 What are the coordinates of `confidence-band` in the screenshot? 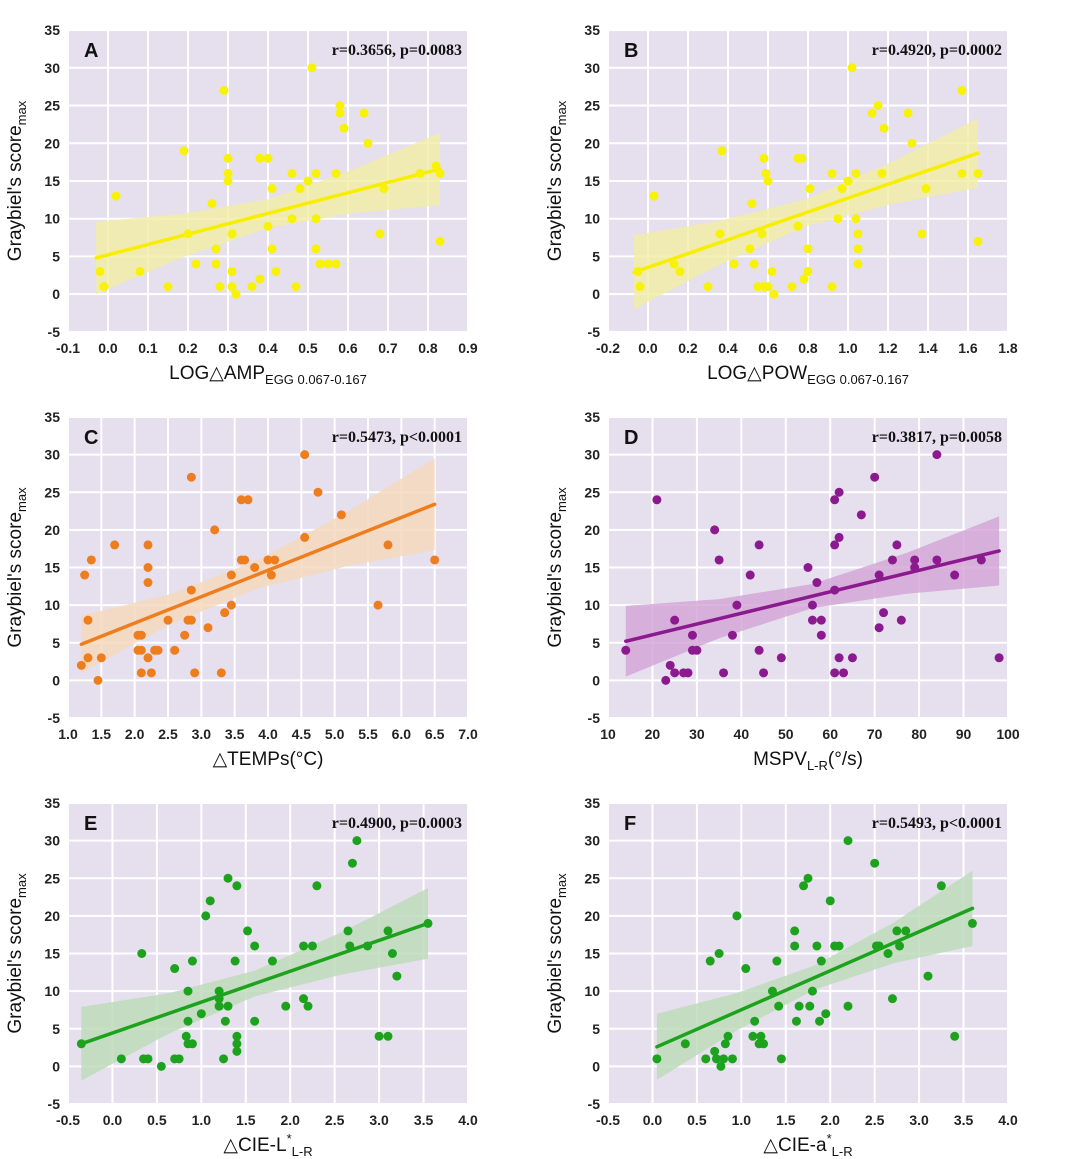 It's located at (814, 975).